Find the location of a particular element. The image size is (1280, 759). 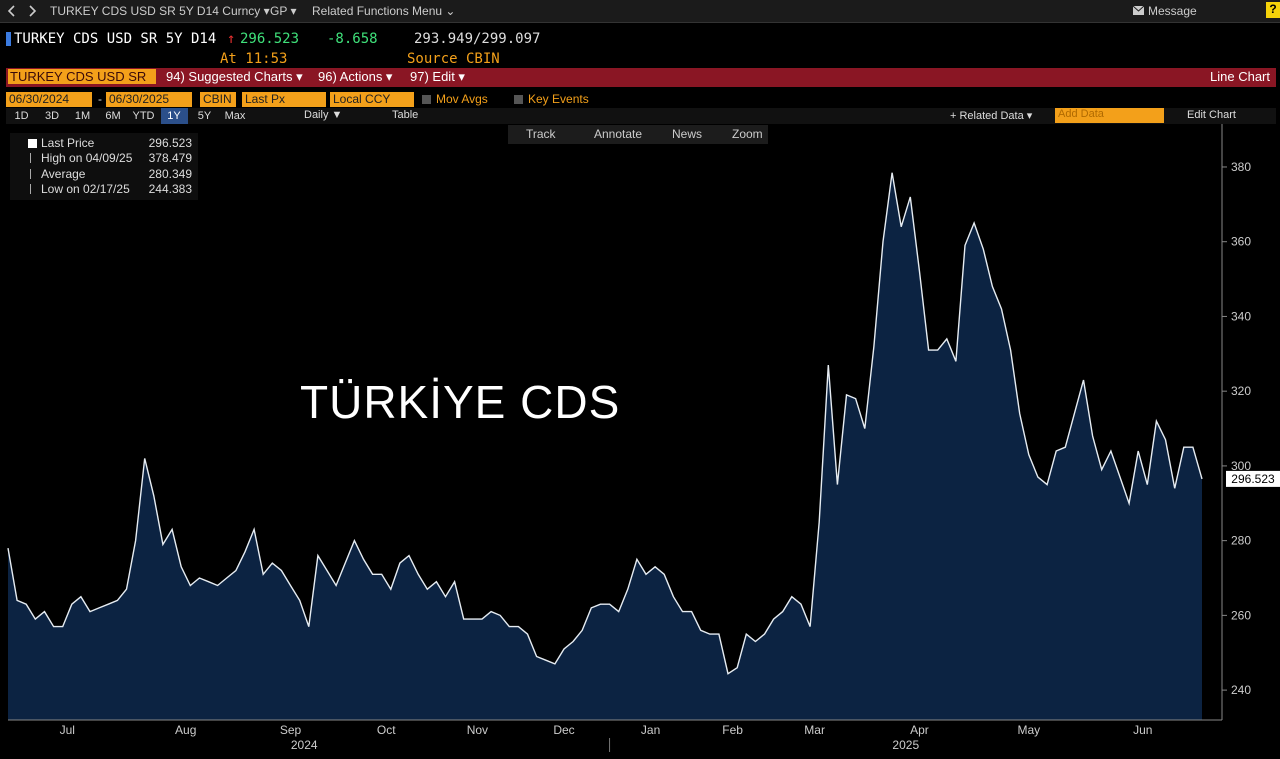

stat-label: Average is located at coordinates (63, 173).